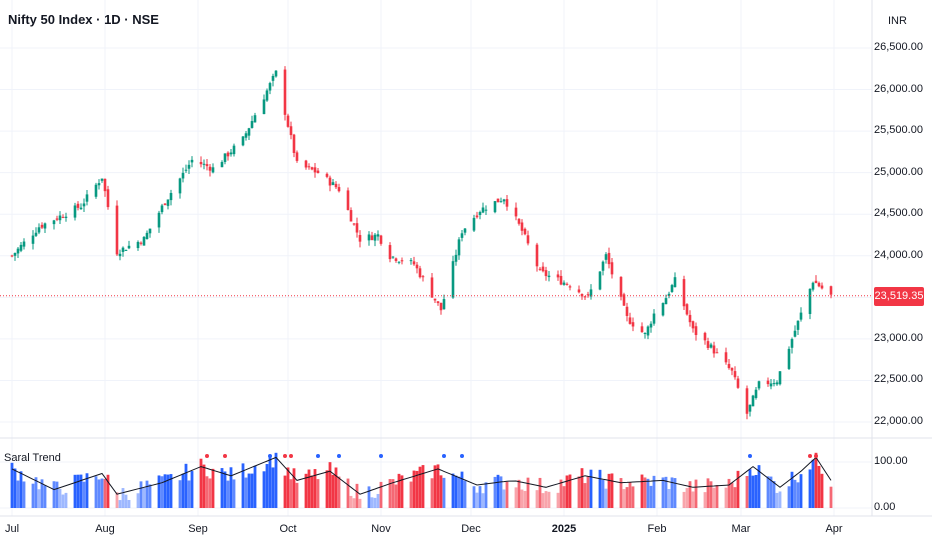 Image resolution: width=932 pixels, height=550 pixels. What do you see at coordinates (564, 529) in the screenshot?
I see `time-tick-label: 2025` at bounding box center [564, 529].